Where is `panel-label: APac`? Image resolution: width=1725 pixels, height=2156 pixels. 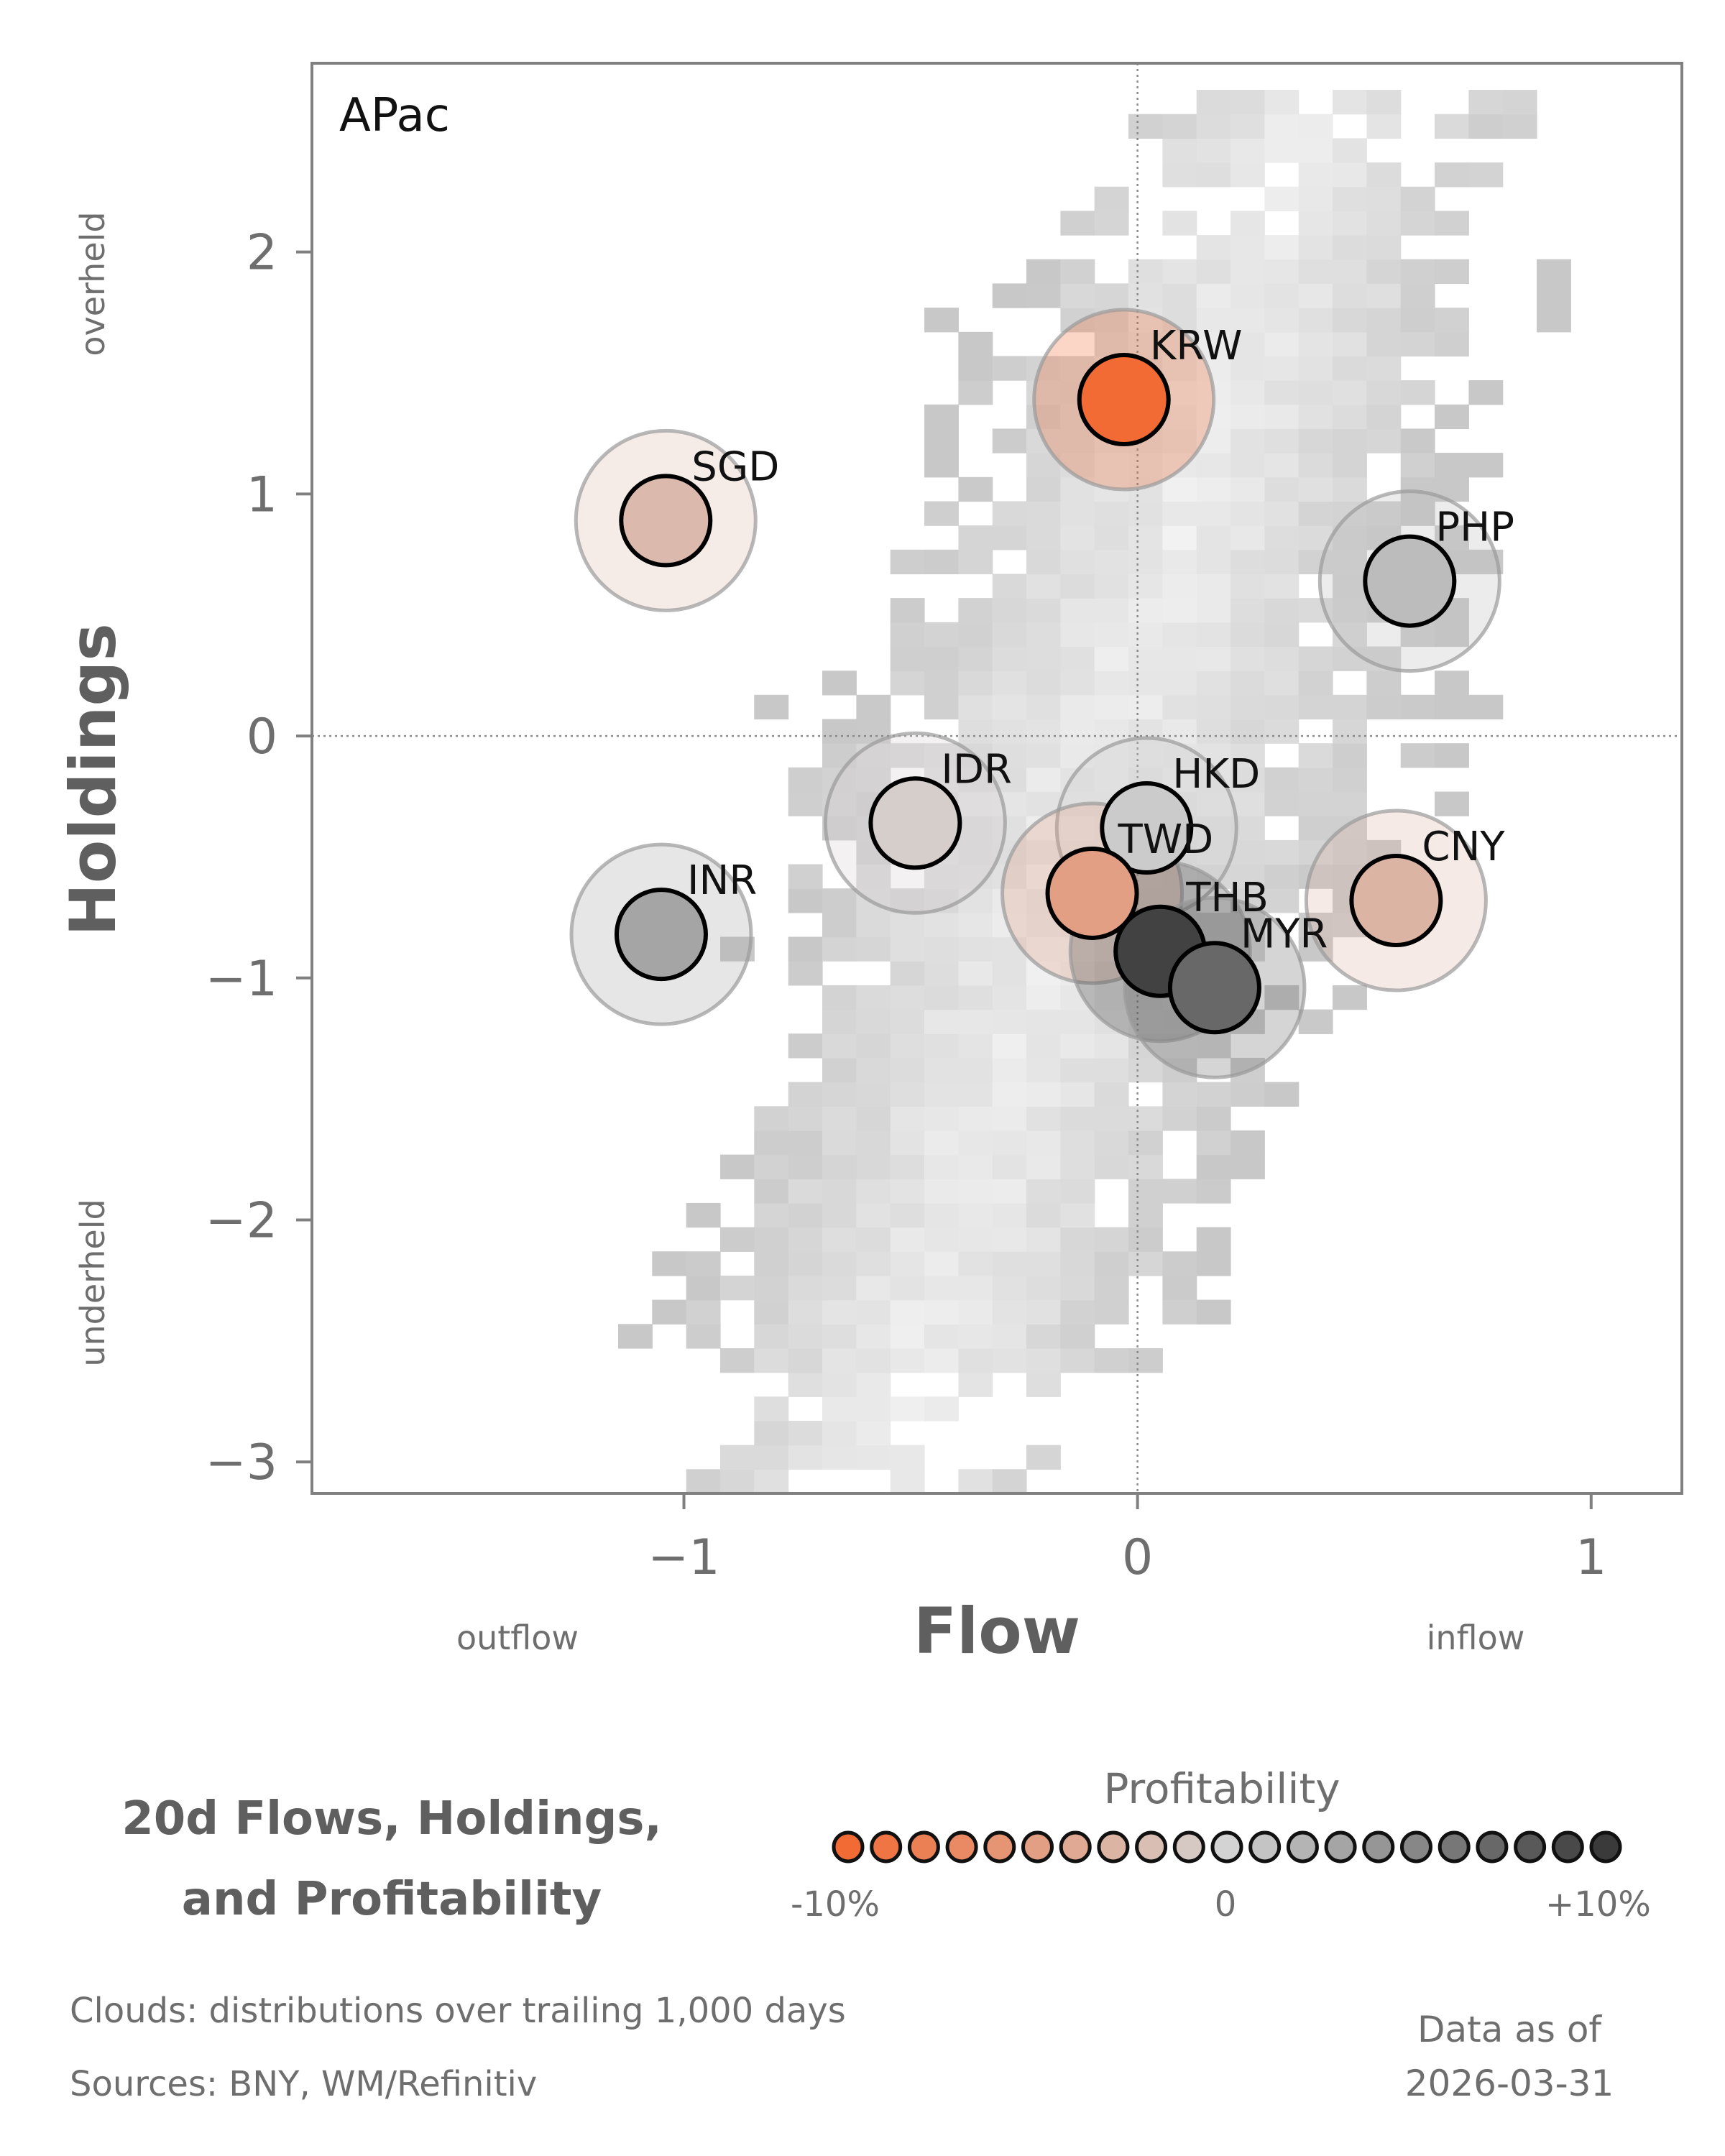 panel-label: APac is located at coordinates (394, 116).